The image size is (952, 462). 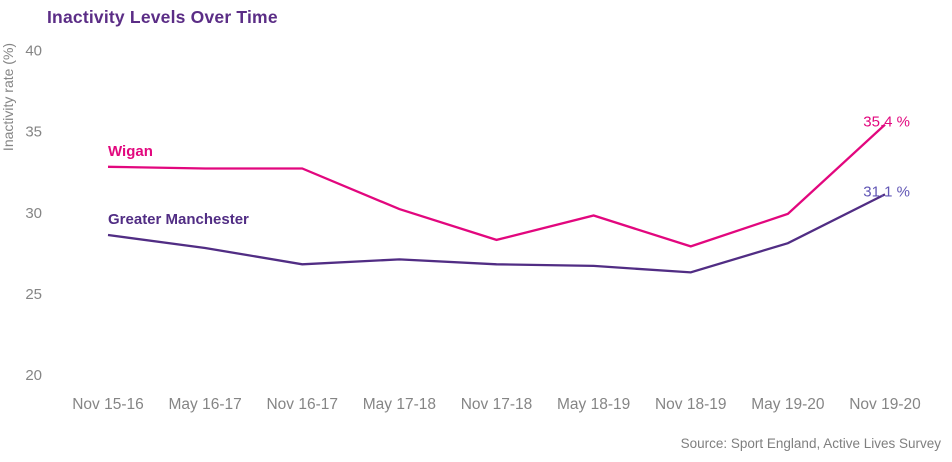 I want to click on x-tick-label: May 19-20, so click(x=788, y=404).